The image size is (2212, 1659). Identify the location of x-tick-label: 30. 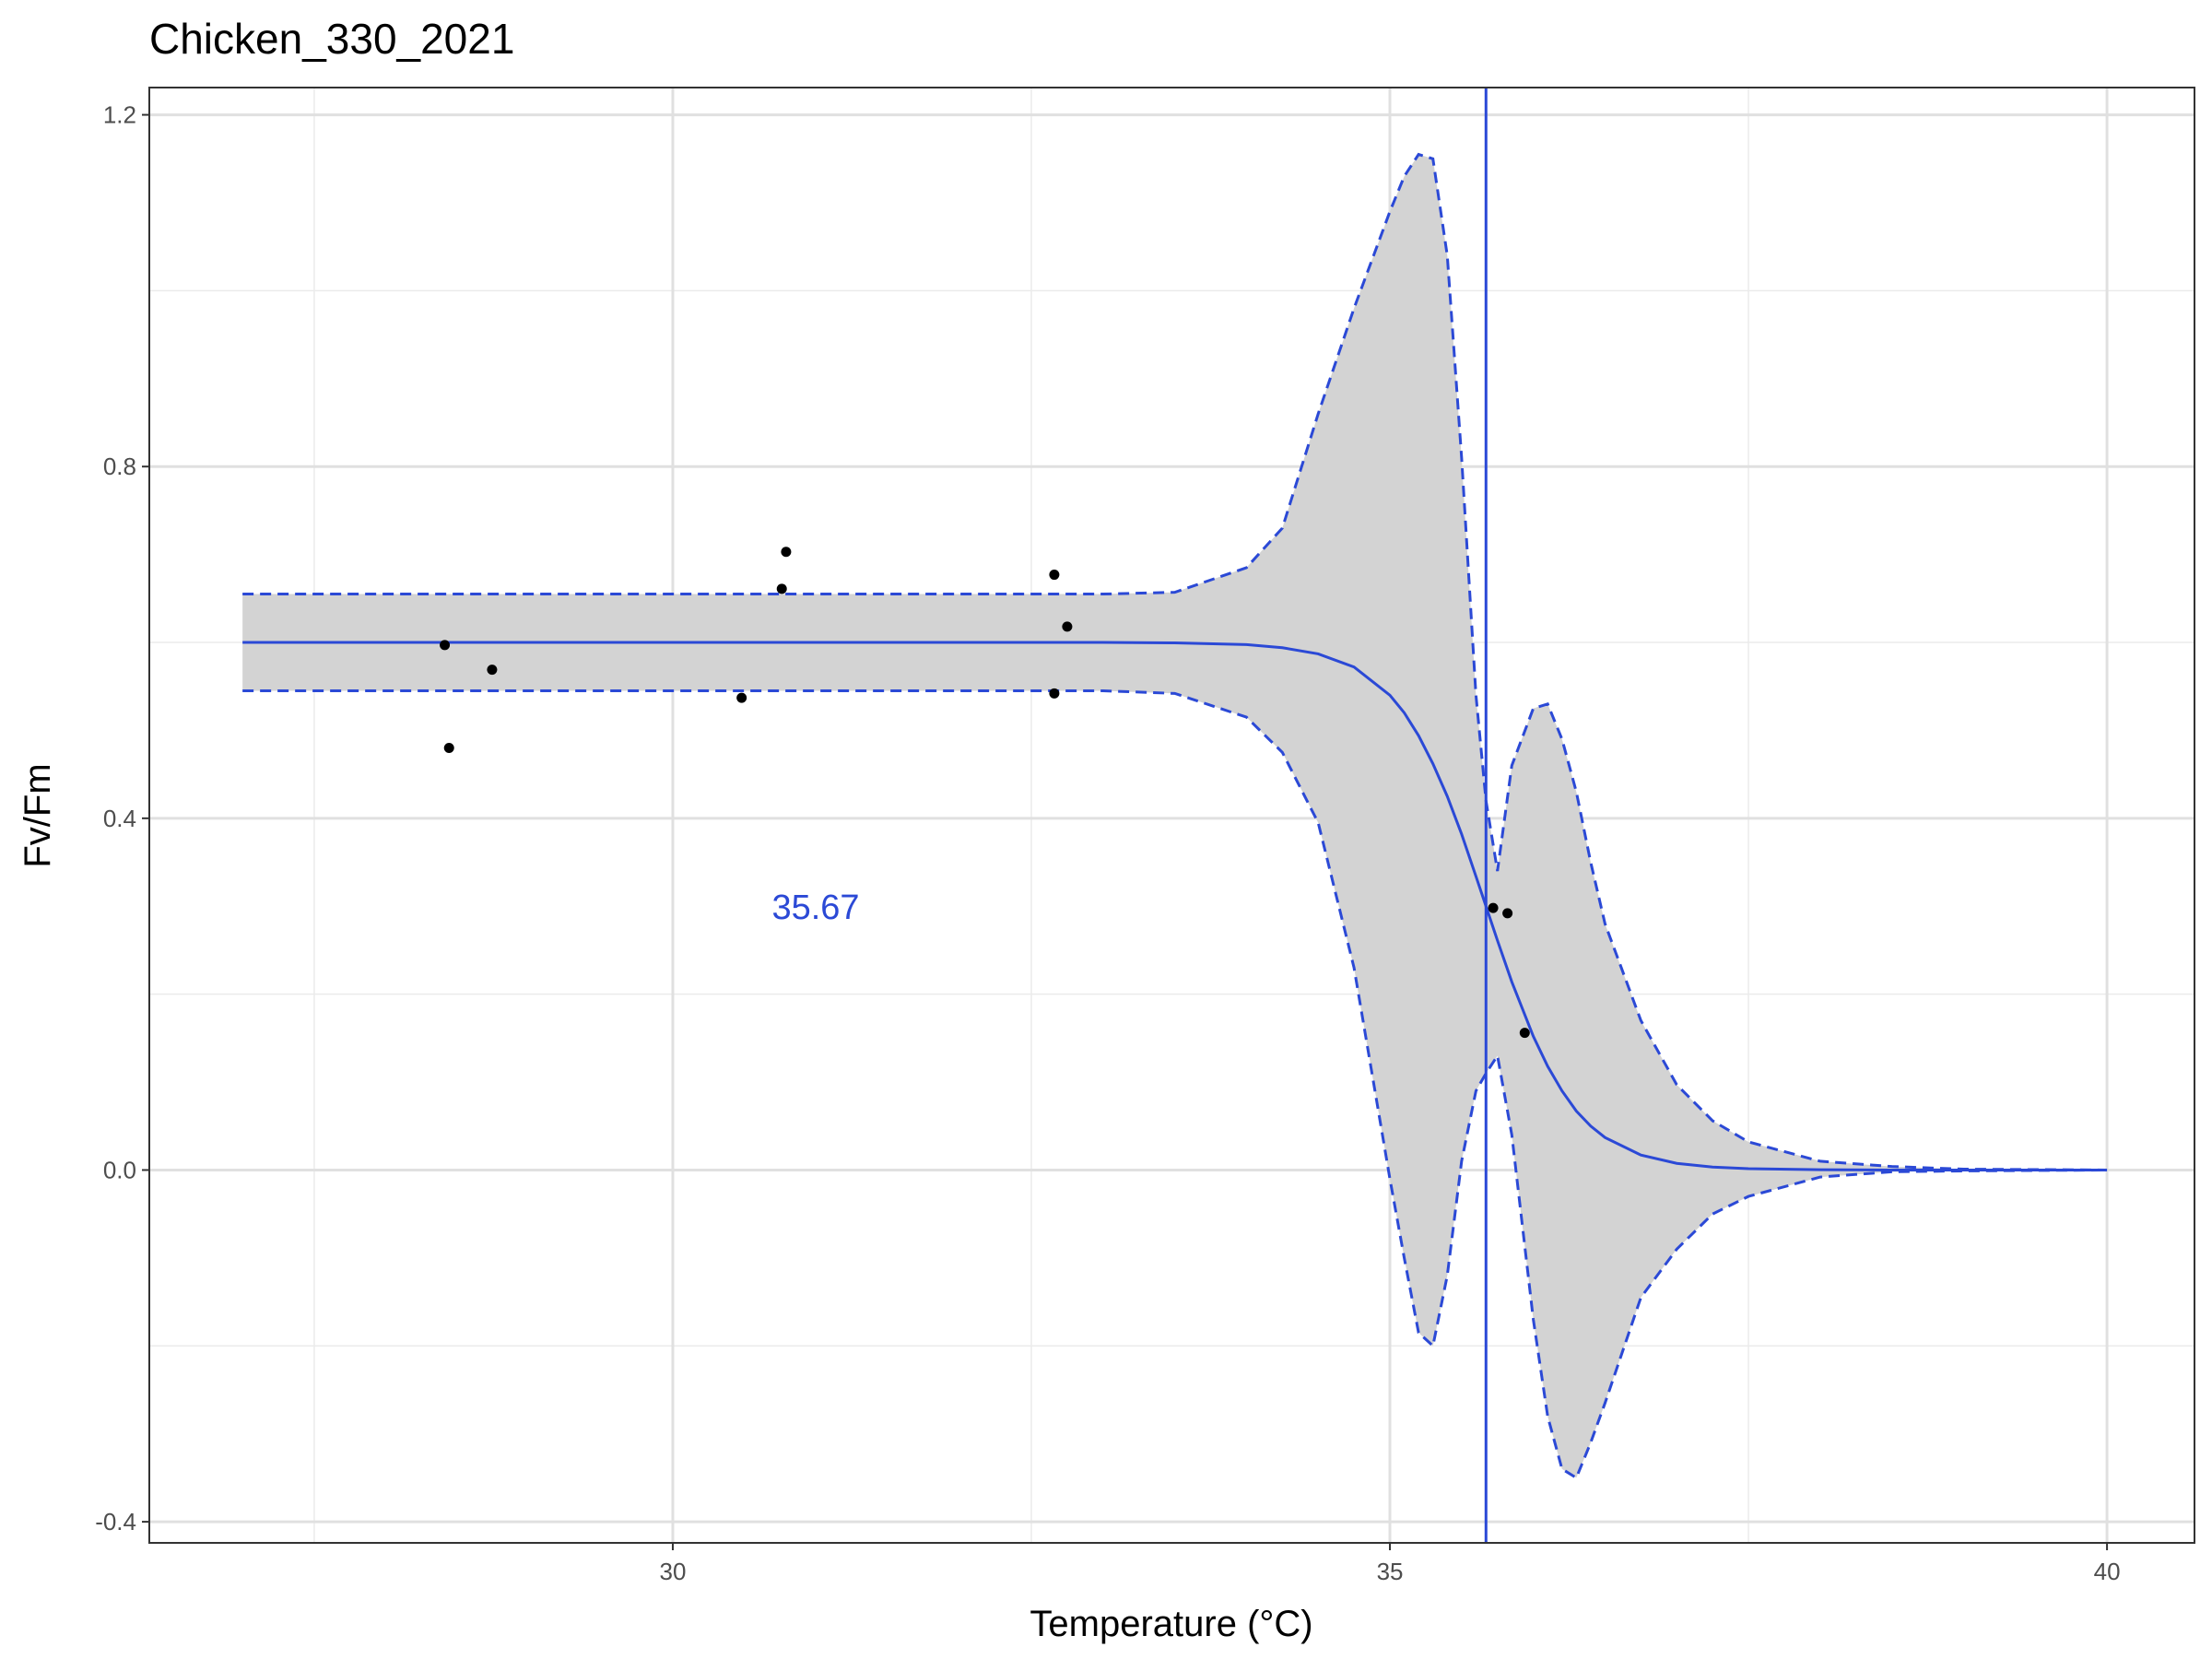
(673, 1571).